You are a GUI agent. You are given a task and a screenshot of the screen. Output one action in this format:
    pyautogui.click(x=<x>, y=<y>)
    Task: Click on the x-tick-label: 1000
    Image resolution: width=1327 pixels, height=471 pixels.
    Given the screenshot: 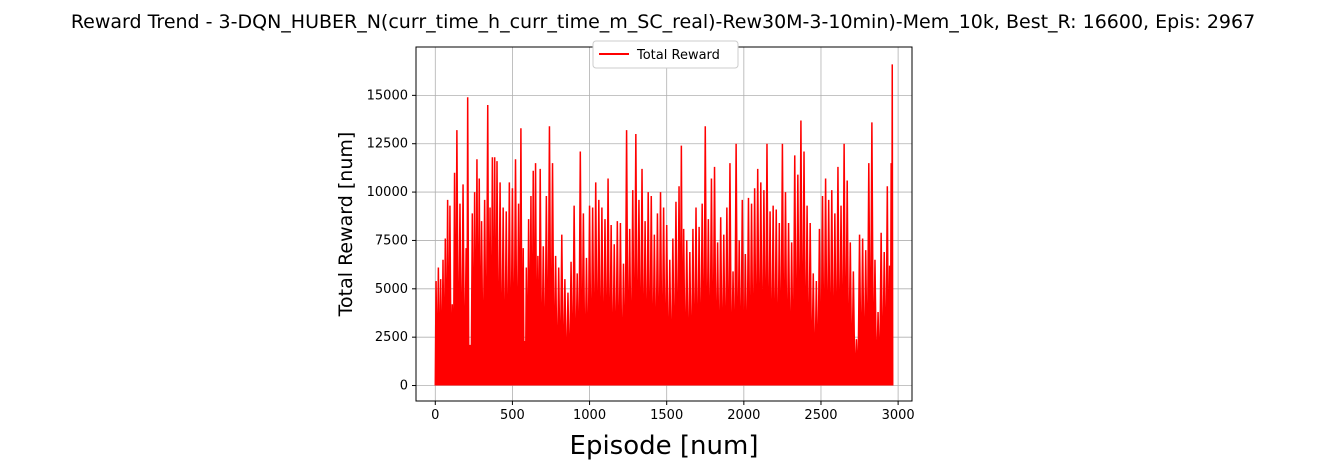 What is the action you would take?
    pyautogui.click(x=589, y=415)
    